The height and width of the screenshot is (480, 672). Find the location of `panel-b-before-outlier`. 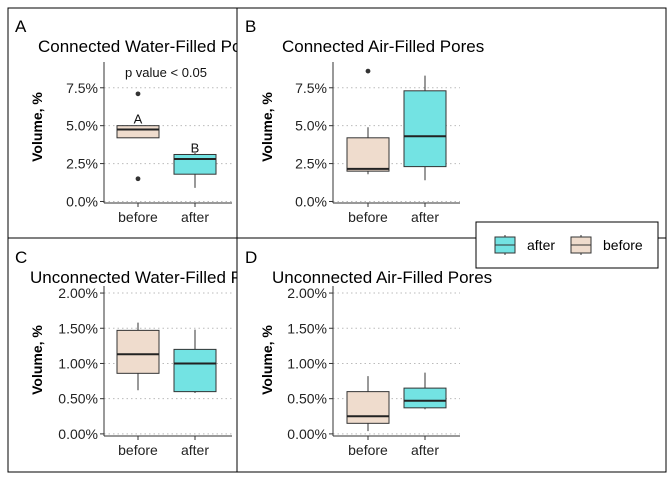

panel-b-before-outlier is located at coordinates (368, 71).